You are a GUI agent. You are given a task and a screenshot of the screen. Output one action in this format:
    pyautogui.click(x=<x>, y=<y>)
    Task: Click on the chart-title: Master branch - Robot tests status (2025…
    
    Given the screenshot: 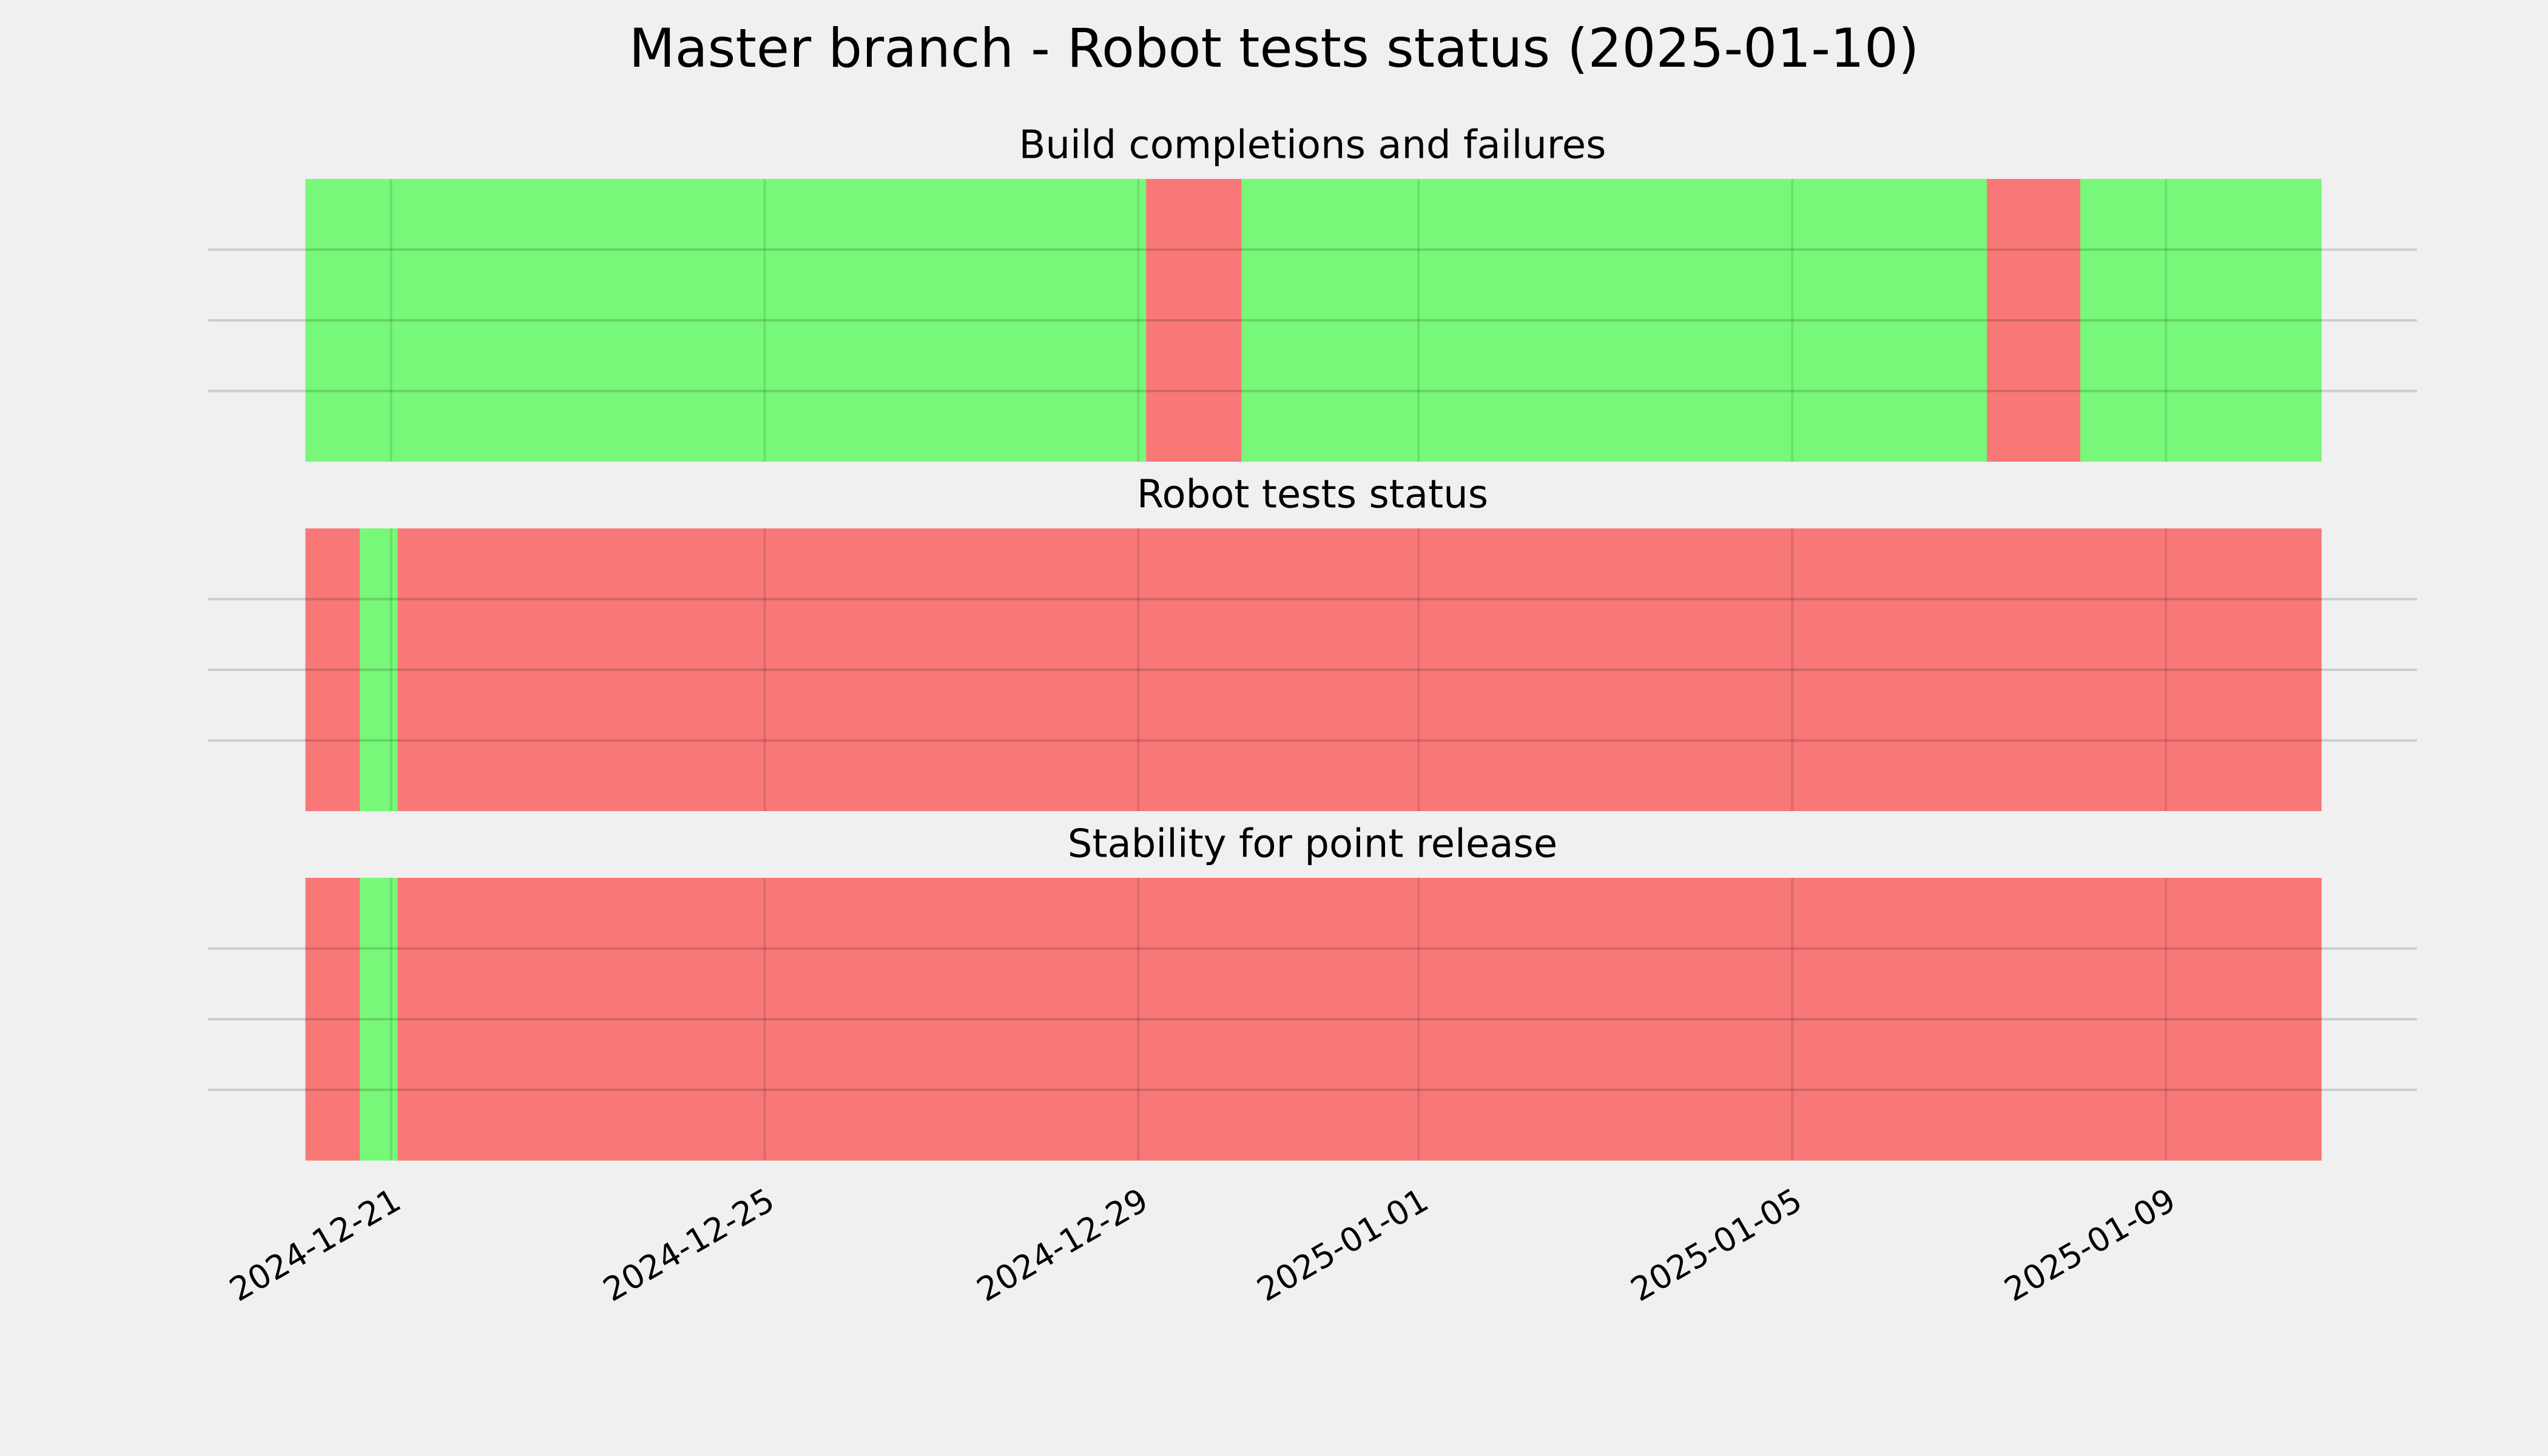 What is the action you would take?
    pyautogui.click(x=1274, y=48)
    